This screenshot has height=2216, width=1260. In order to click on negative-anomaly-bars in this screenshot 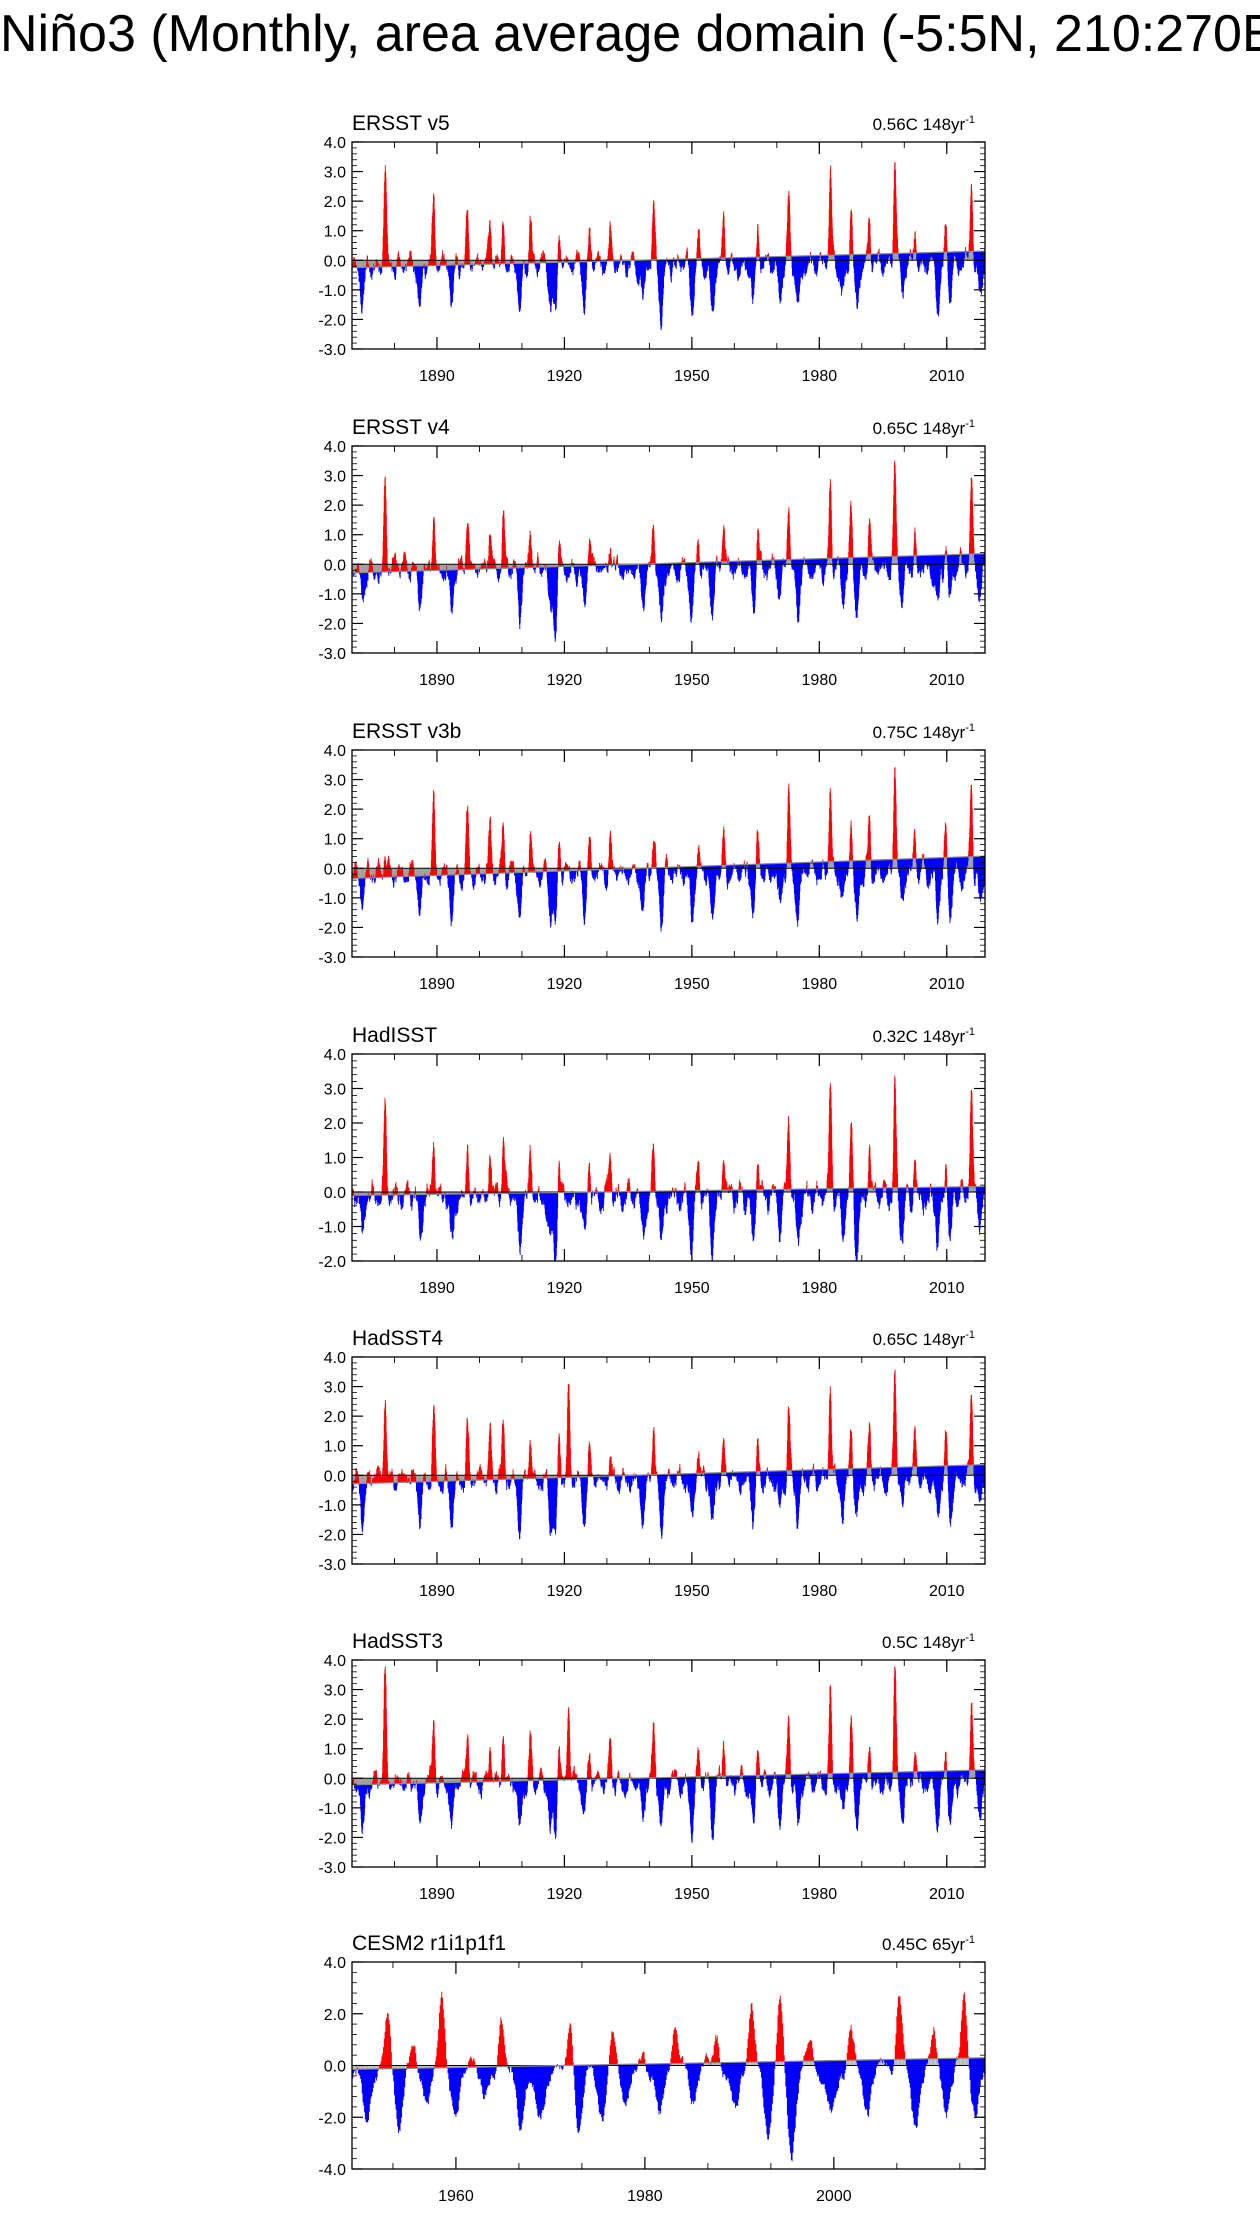, I will do `click(669, 1223)`.